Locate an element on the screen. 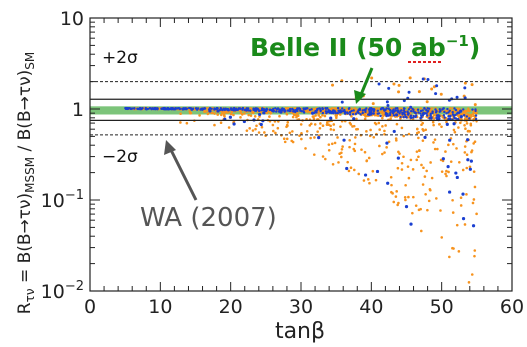 This screenshot has width=527, height=347. y-tick-label: 1 is located at coordinates (78, 110).